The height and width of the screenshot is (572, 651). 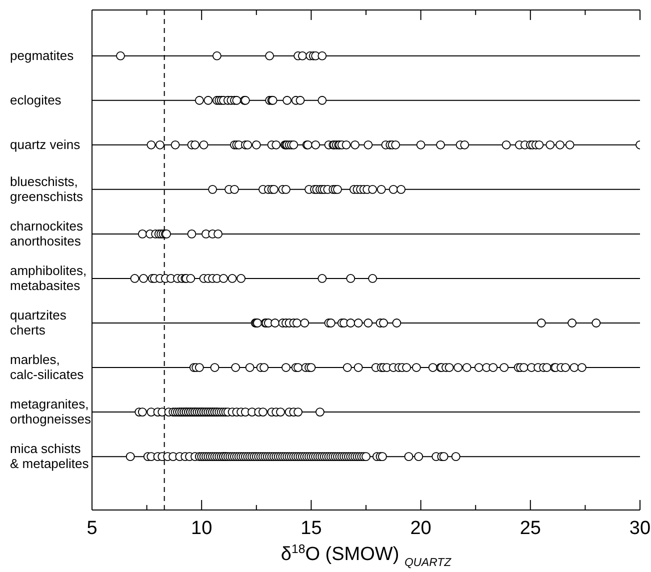 I want to click on x-tick-label: 15, so click(x=311, y=528).